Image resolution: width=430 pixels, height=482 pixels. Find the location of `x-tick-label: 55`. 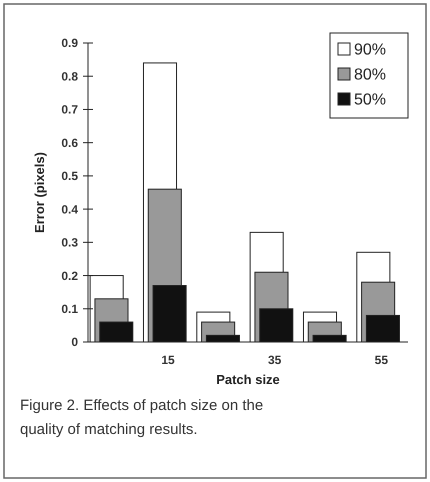

x-tick-label: 55 is located at coordinates (381, 360).